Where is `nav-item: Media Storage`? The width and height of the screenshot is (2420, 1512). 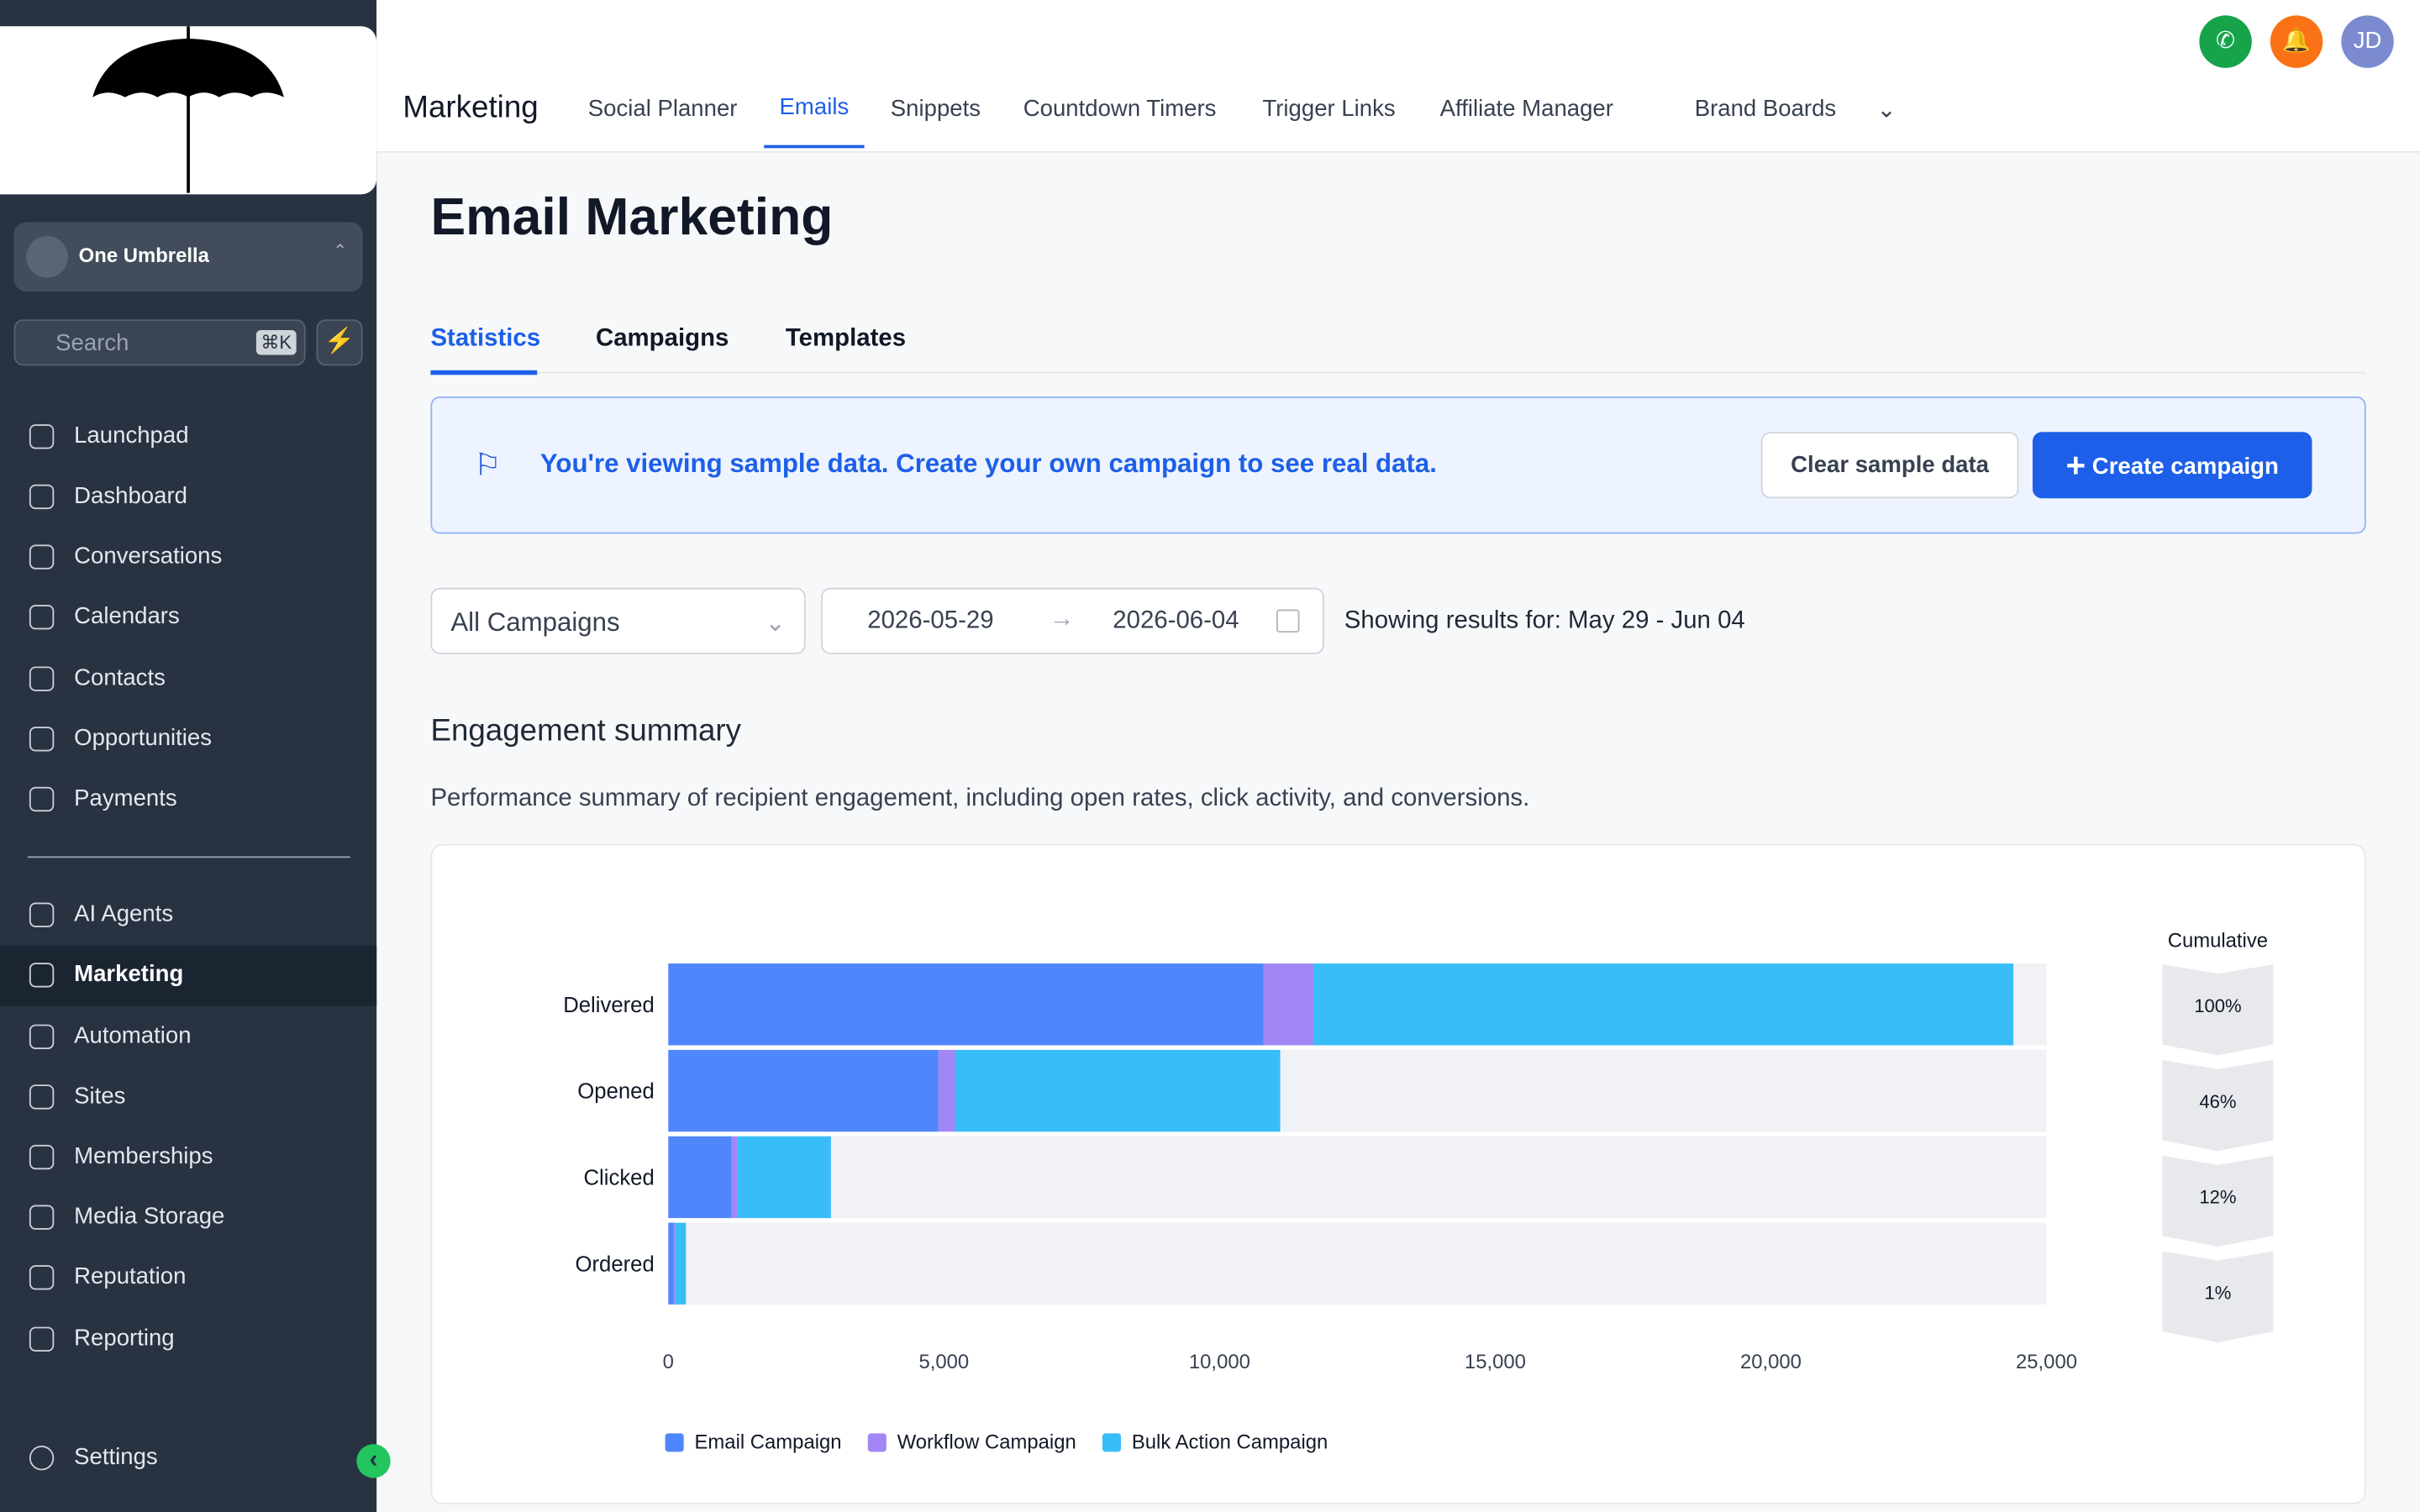 nav-item: Media Storage is located at coordinates (149, 1216).